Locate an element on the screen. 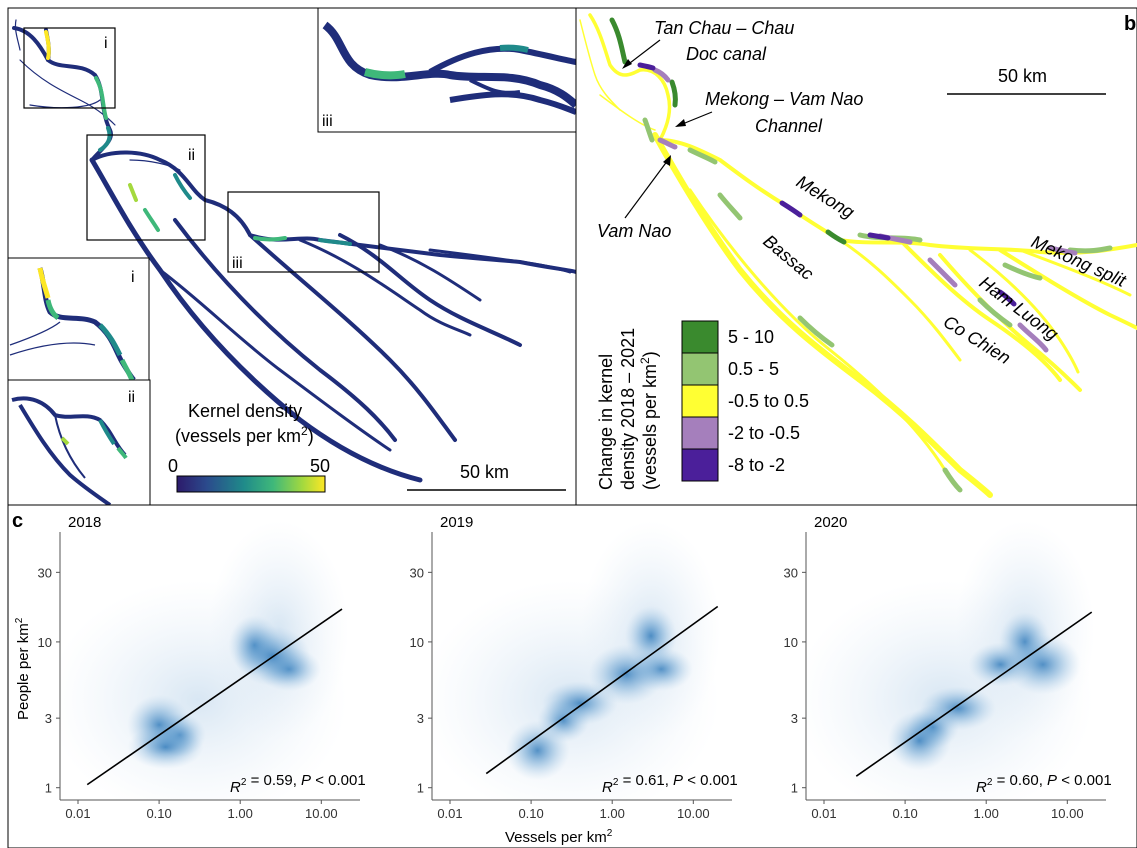 This screenshot has height=848, width=1137. legend-b-label-2: -0.5 to 0.5 is located at coordinates (768, 401).